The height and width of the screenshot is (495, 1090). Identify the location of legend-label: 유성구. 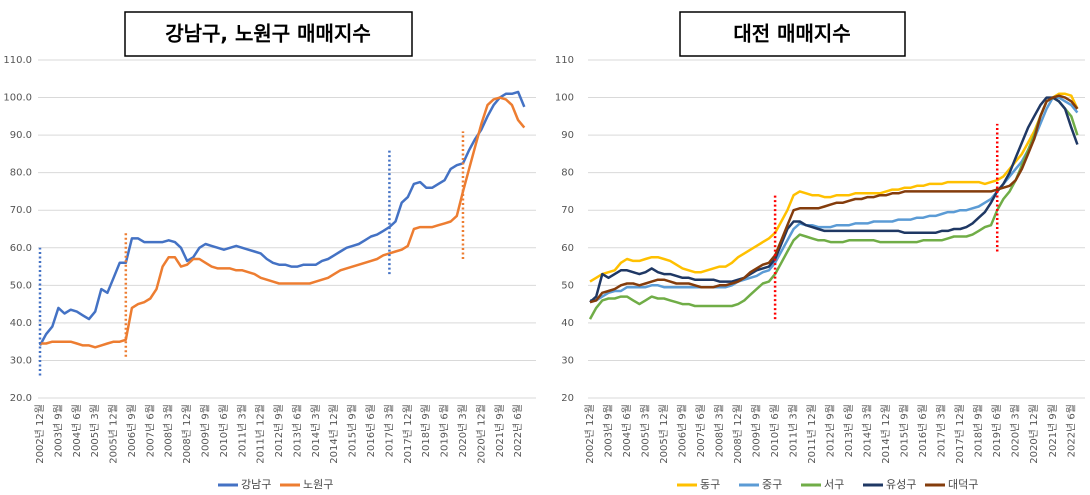
(901, 484).